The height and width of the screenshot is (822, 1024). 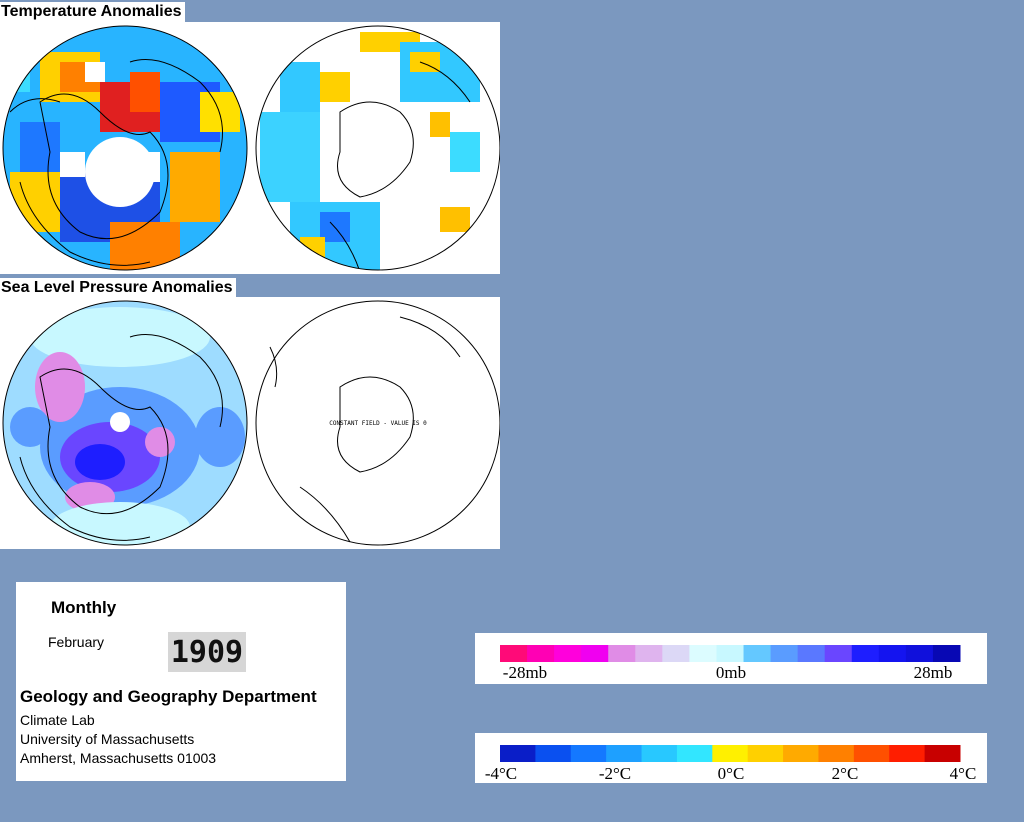 What do you see at coordinates (378, 148) in the screenshot?
I see `south-temperature-map` at bounding box center [378, 148].